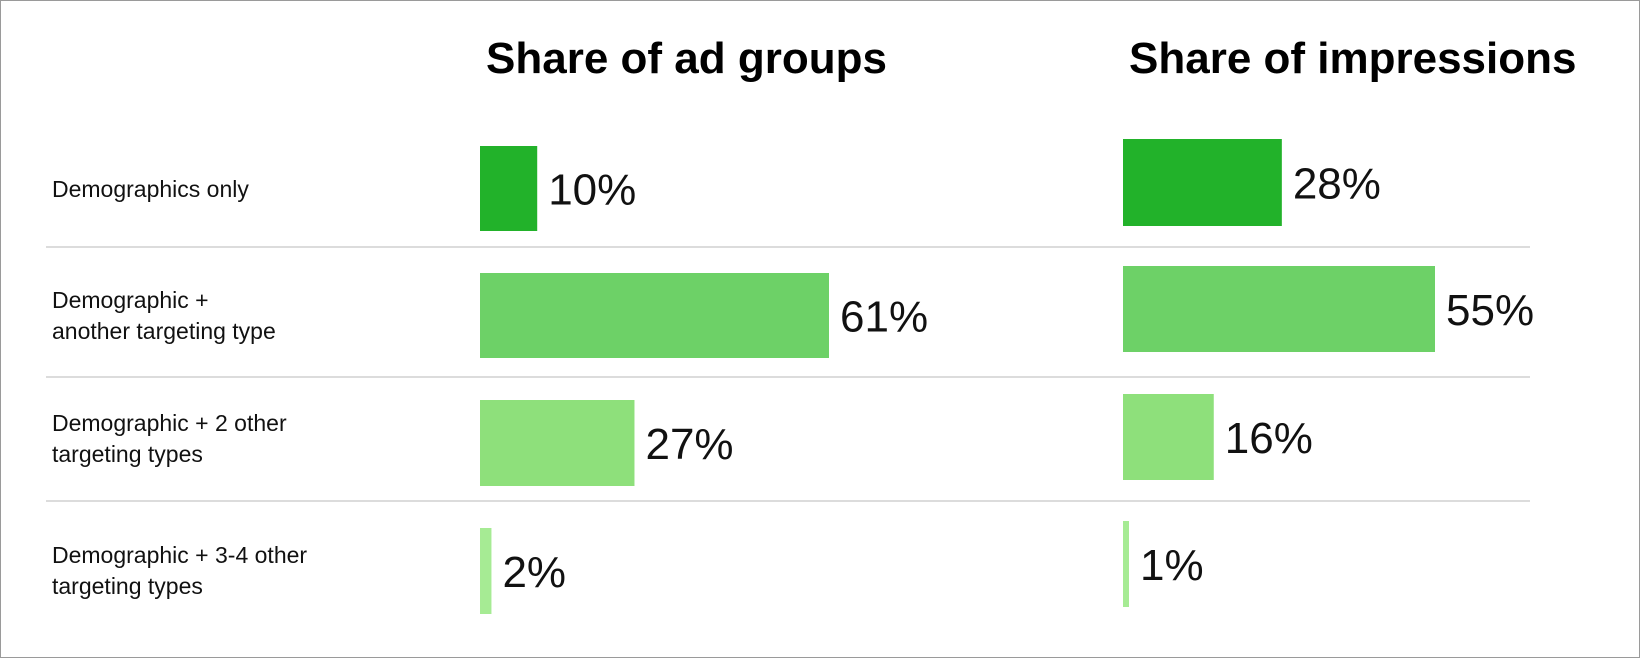  What do you see at coordinates (150, 189) in the screenshot?
I see `category-label-demographics-only: Demographics only` at bounding box center [150, 189].